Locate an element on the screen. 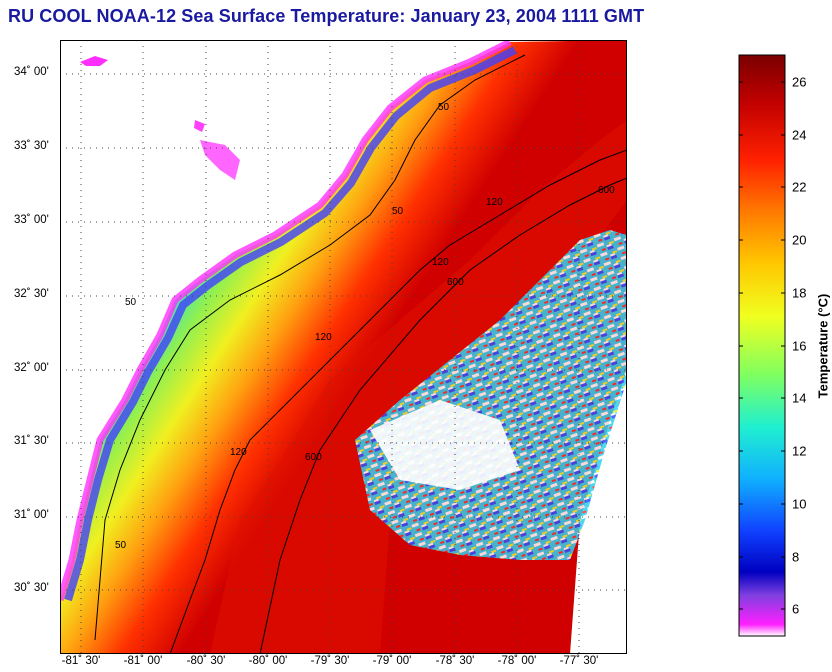 The height and width of the screenshot is (672, 832). lon-label: -81˚ 00' is located at coordinates (143, 661).